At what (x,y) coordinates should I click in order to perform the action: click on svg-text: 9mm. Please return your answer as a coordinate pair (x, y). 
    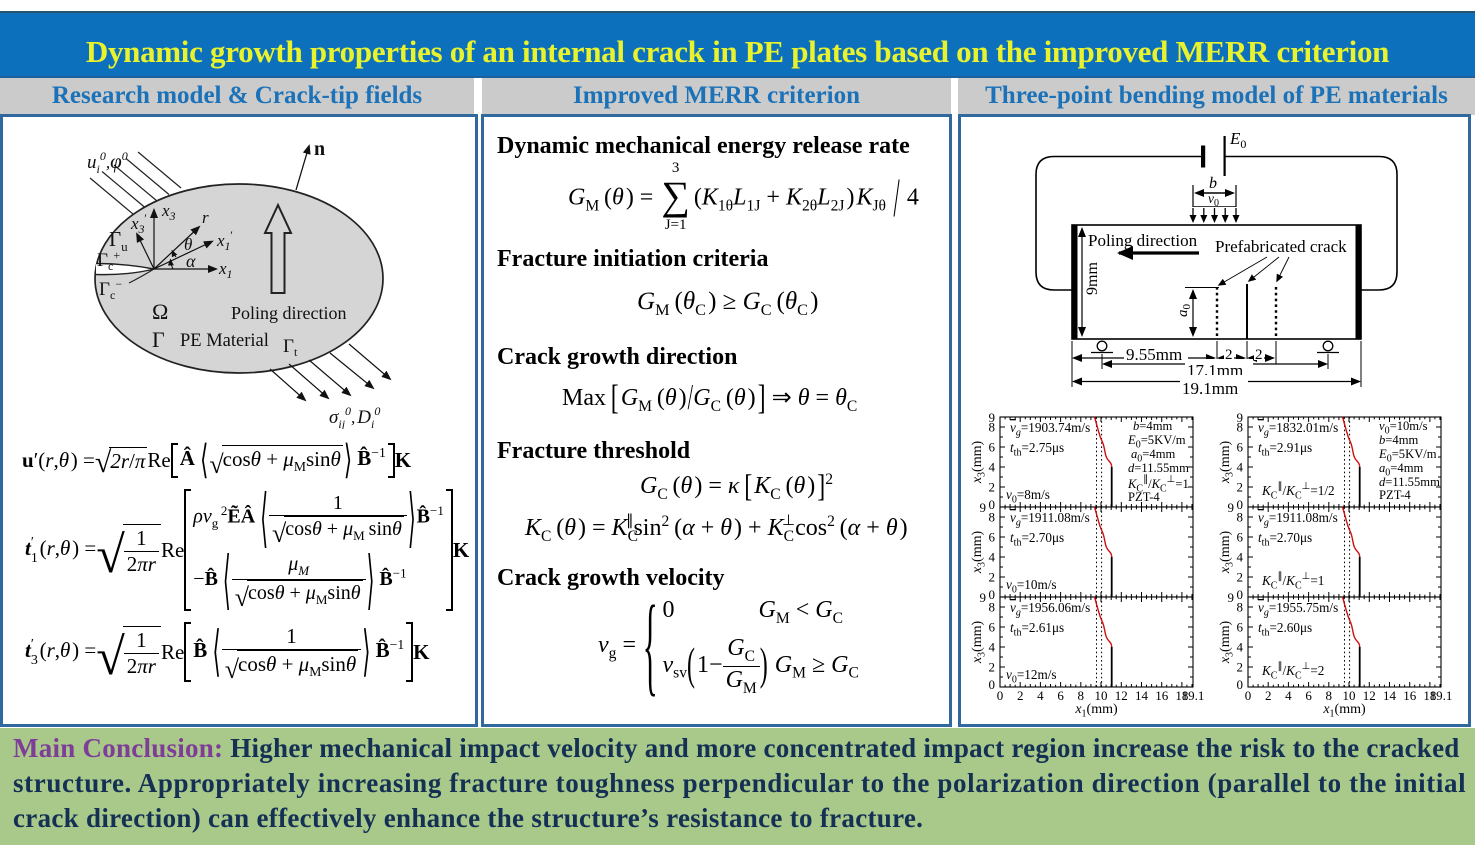
    Looking at the image, I should click on (1092, 278).